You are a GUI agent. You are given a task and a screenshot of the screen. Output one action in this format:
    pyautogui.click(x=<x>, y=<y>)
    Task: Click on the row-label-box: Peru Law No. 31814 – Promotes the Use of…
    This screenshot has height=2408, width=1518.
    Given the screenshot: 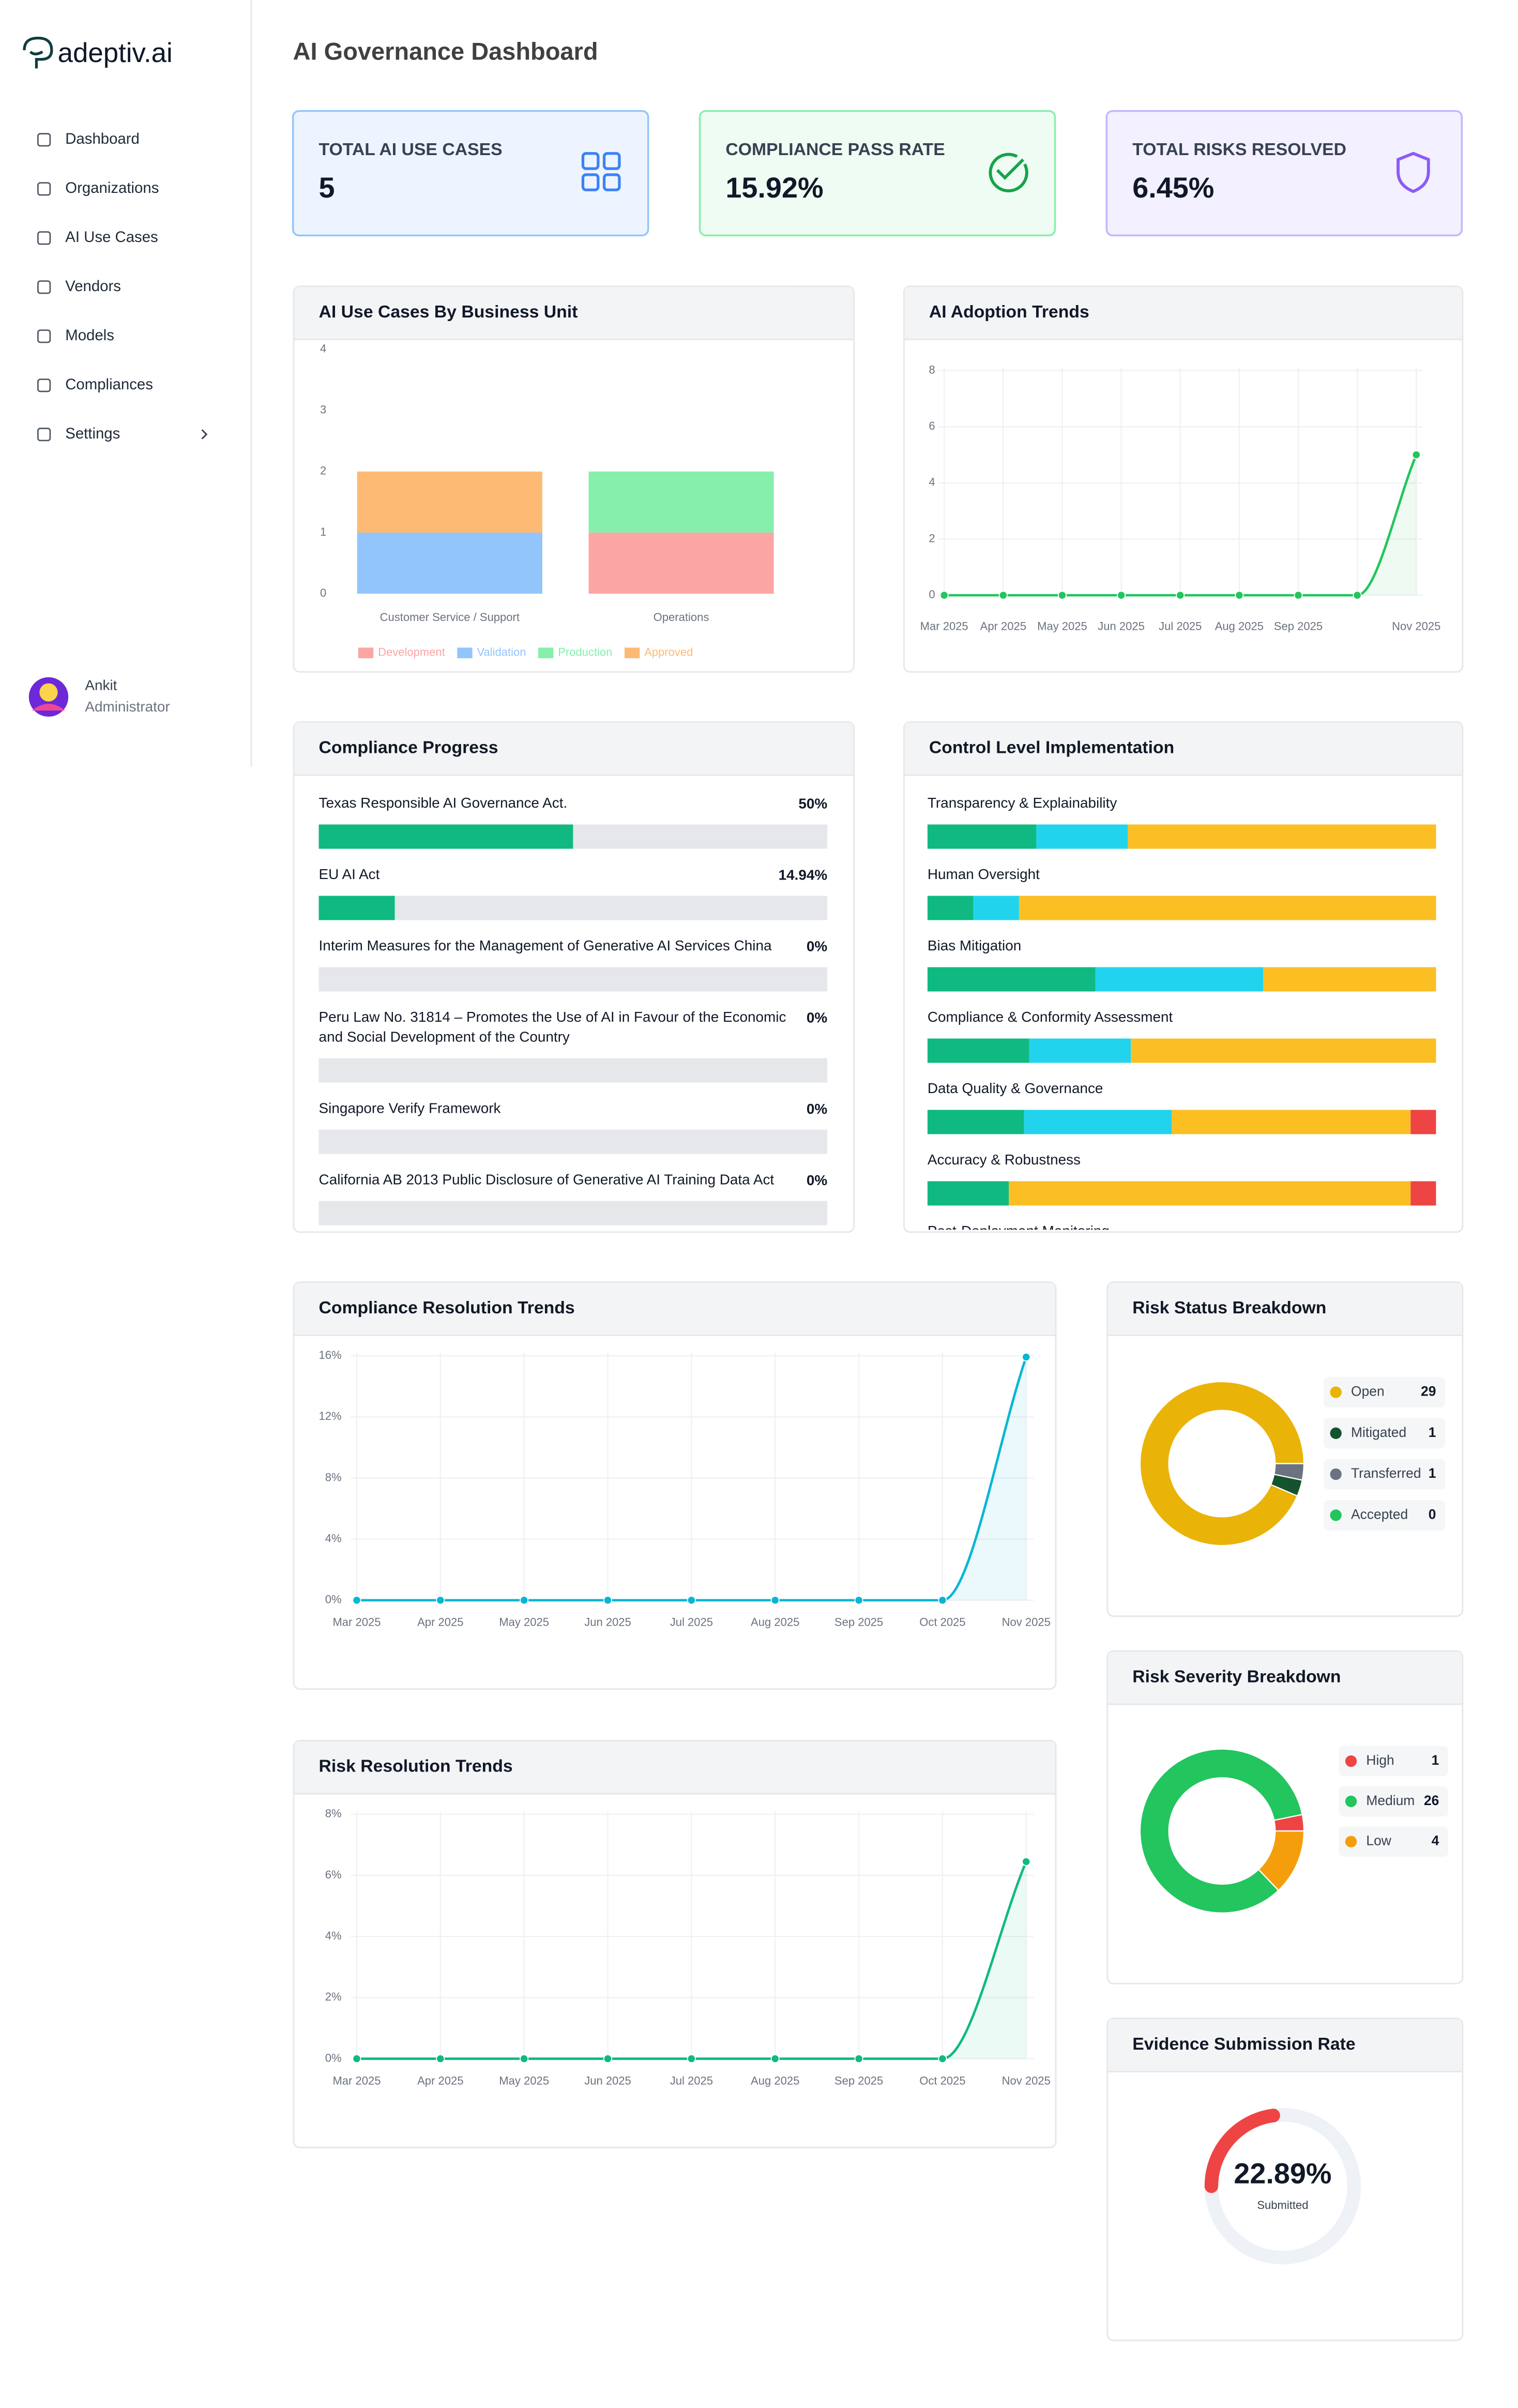 What is the action you would take?
    pyautogui.click(x=552, y=1028)
    